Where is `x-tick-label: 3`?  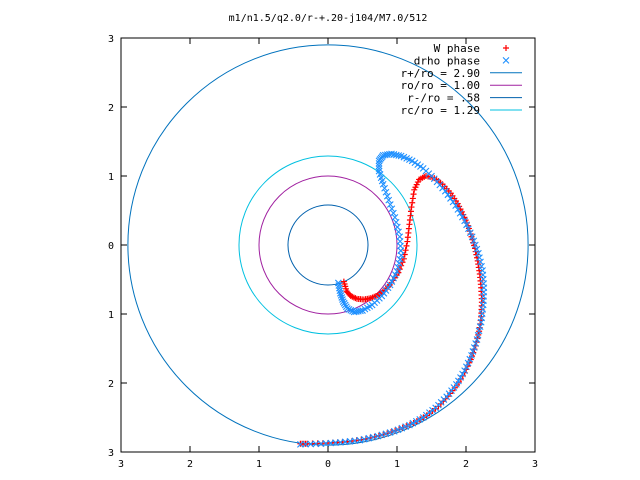
x-tick-label: 3 is located at coordinates (121, 464).